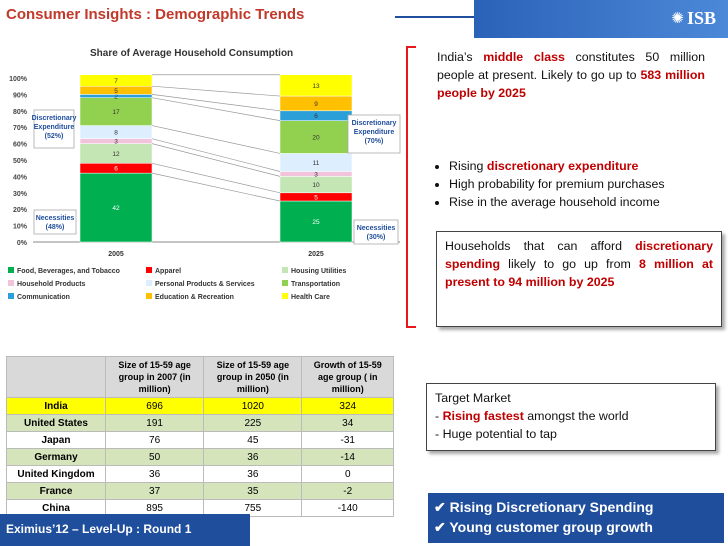  Describe the element at coordinates (116, 97) in the screenshot. I see `bar-data-label: 2` at that location.